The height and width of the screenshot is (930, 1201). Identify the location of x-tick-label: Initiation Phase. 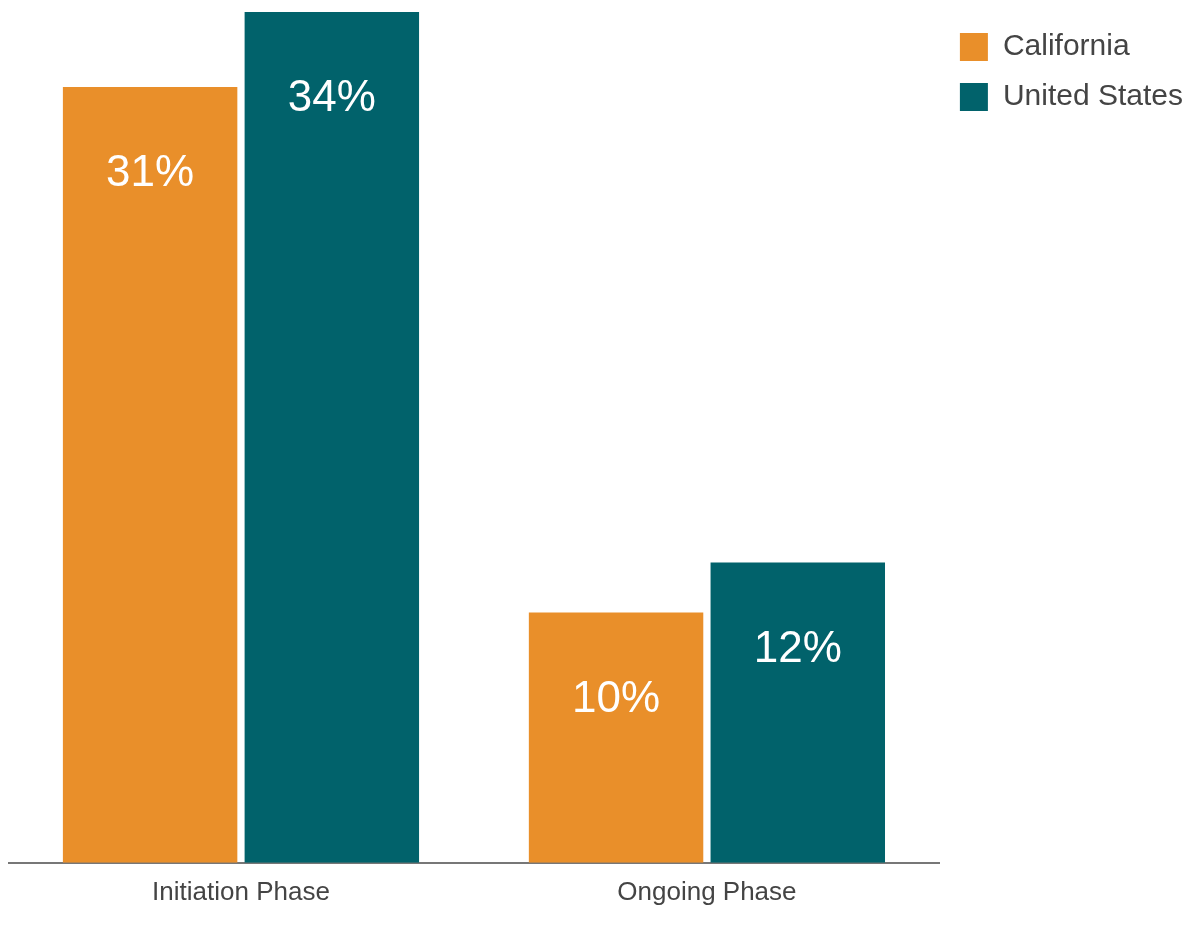
(241, 890).